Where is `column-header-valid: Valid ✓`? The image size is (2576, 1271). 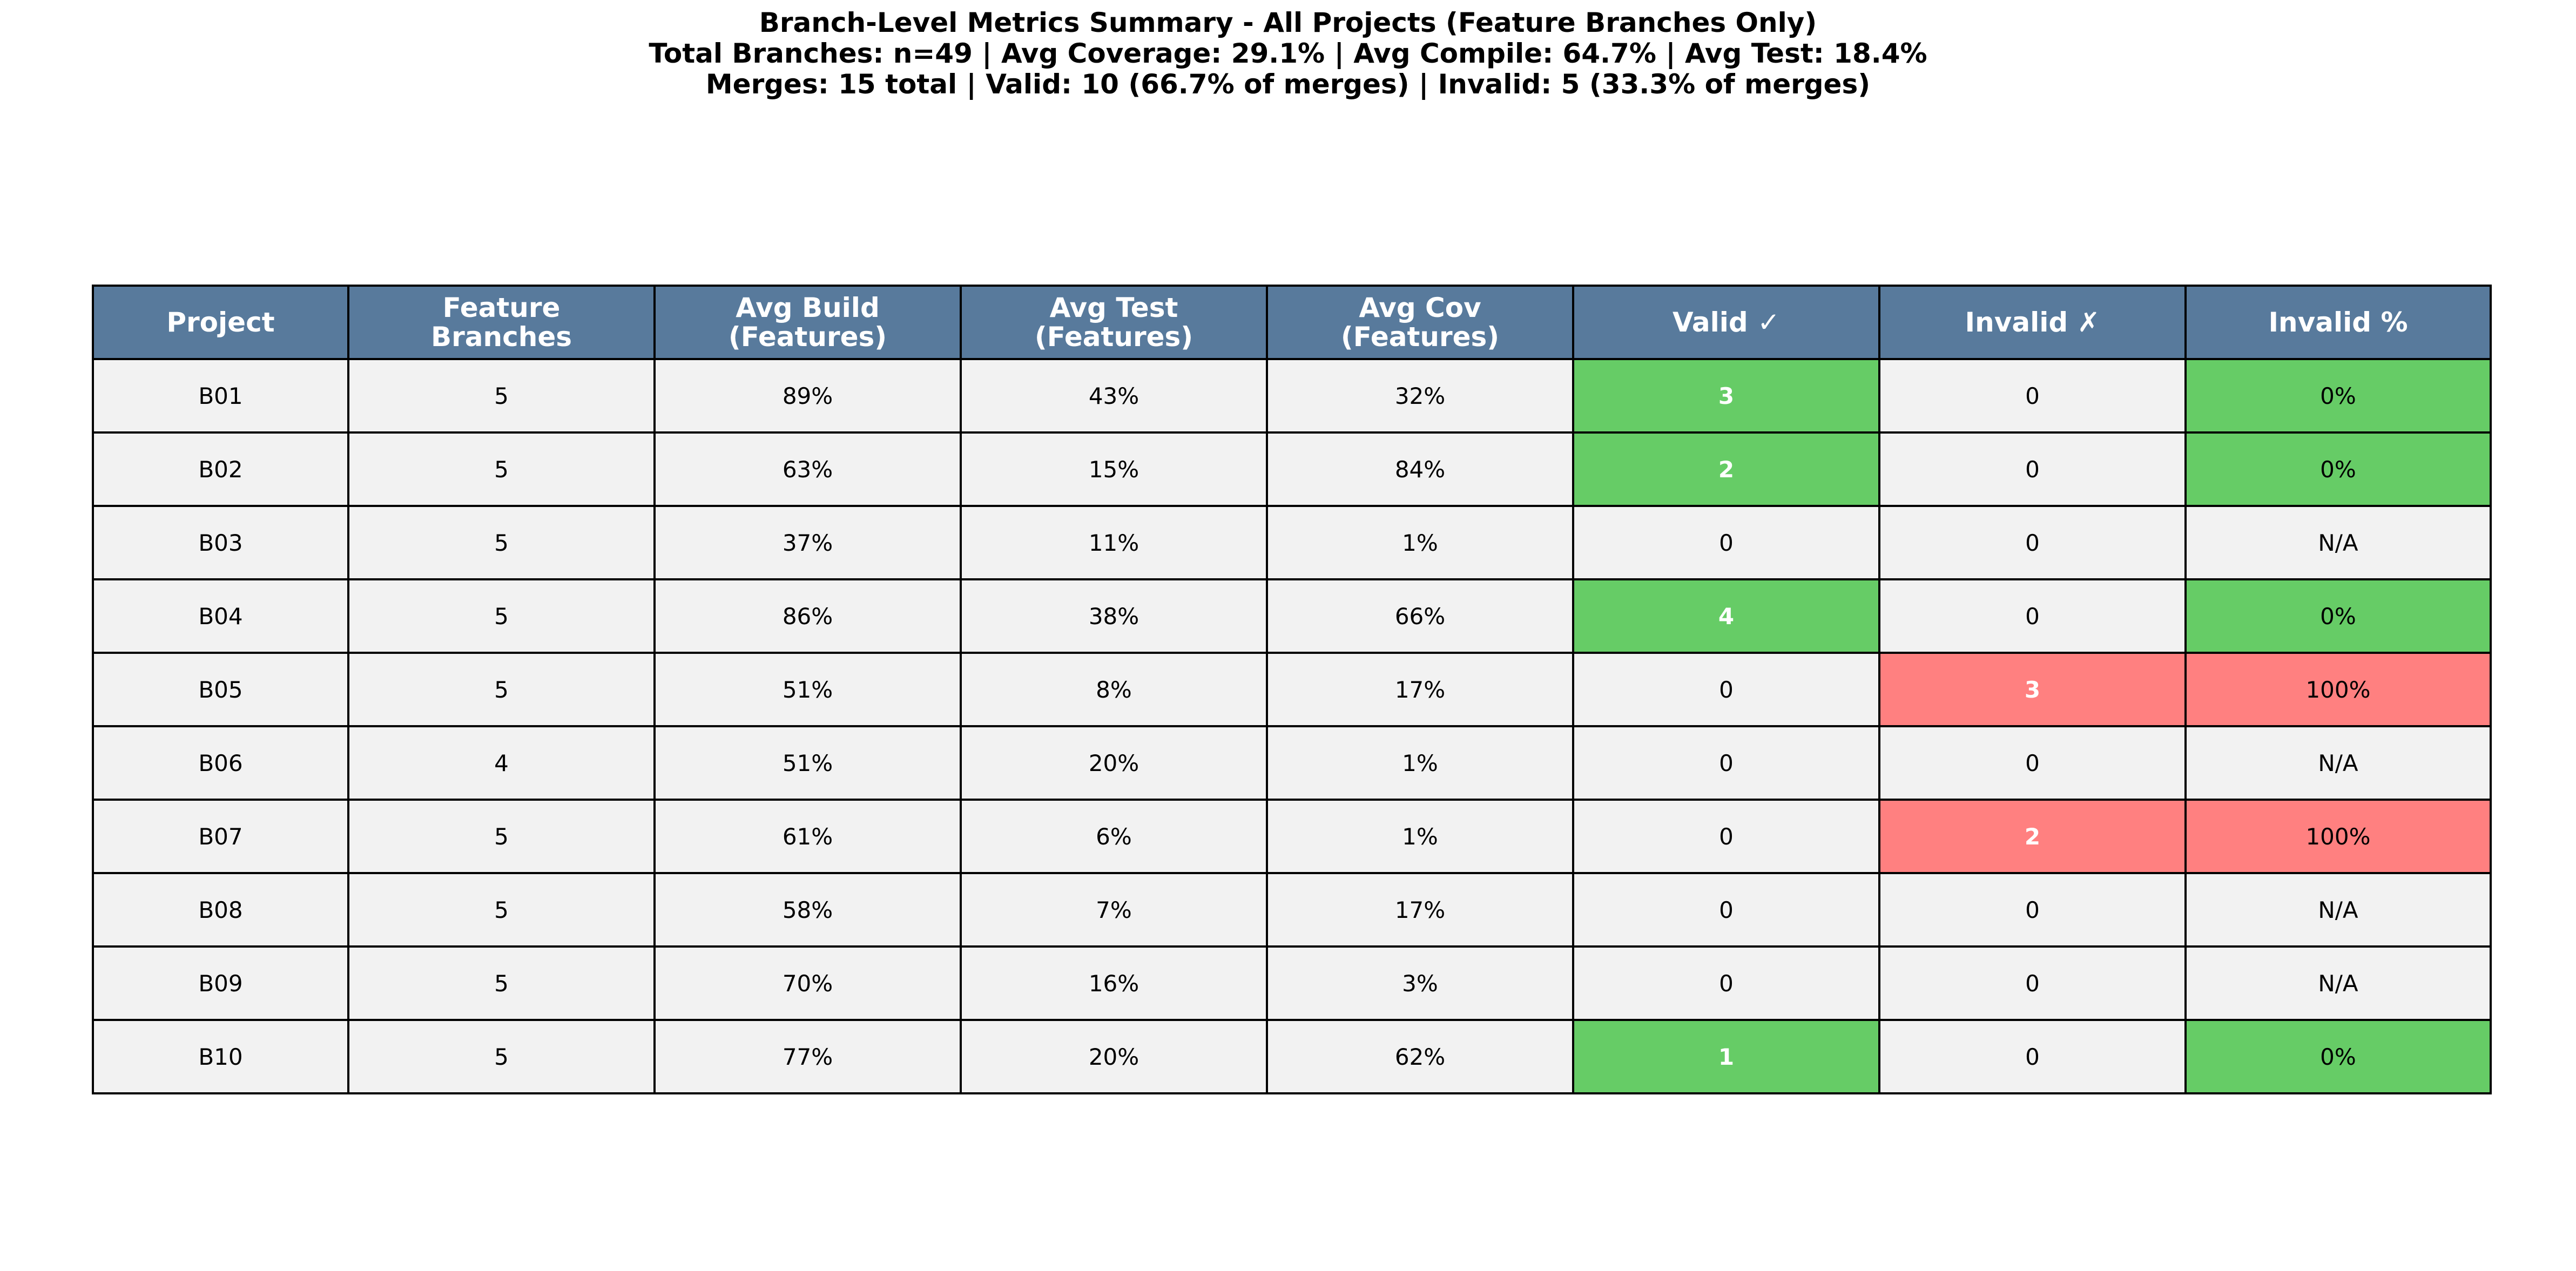 column-header-valid: Valid ✓ is located at coordinates (1726, 322).